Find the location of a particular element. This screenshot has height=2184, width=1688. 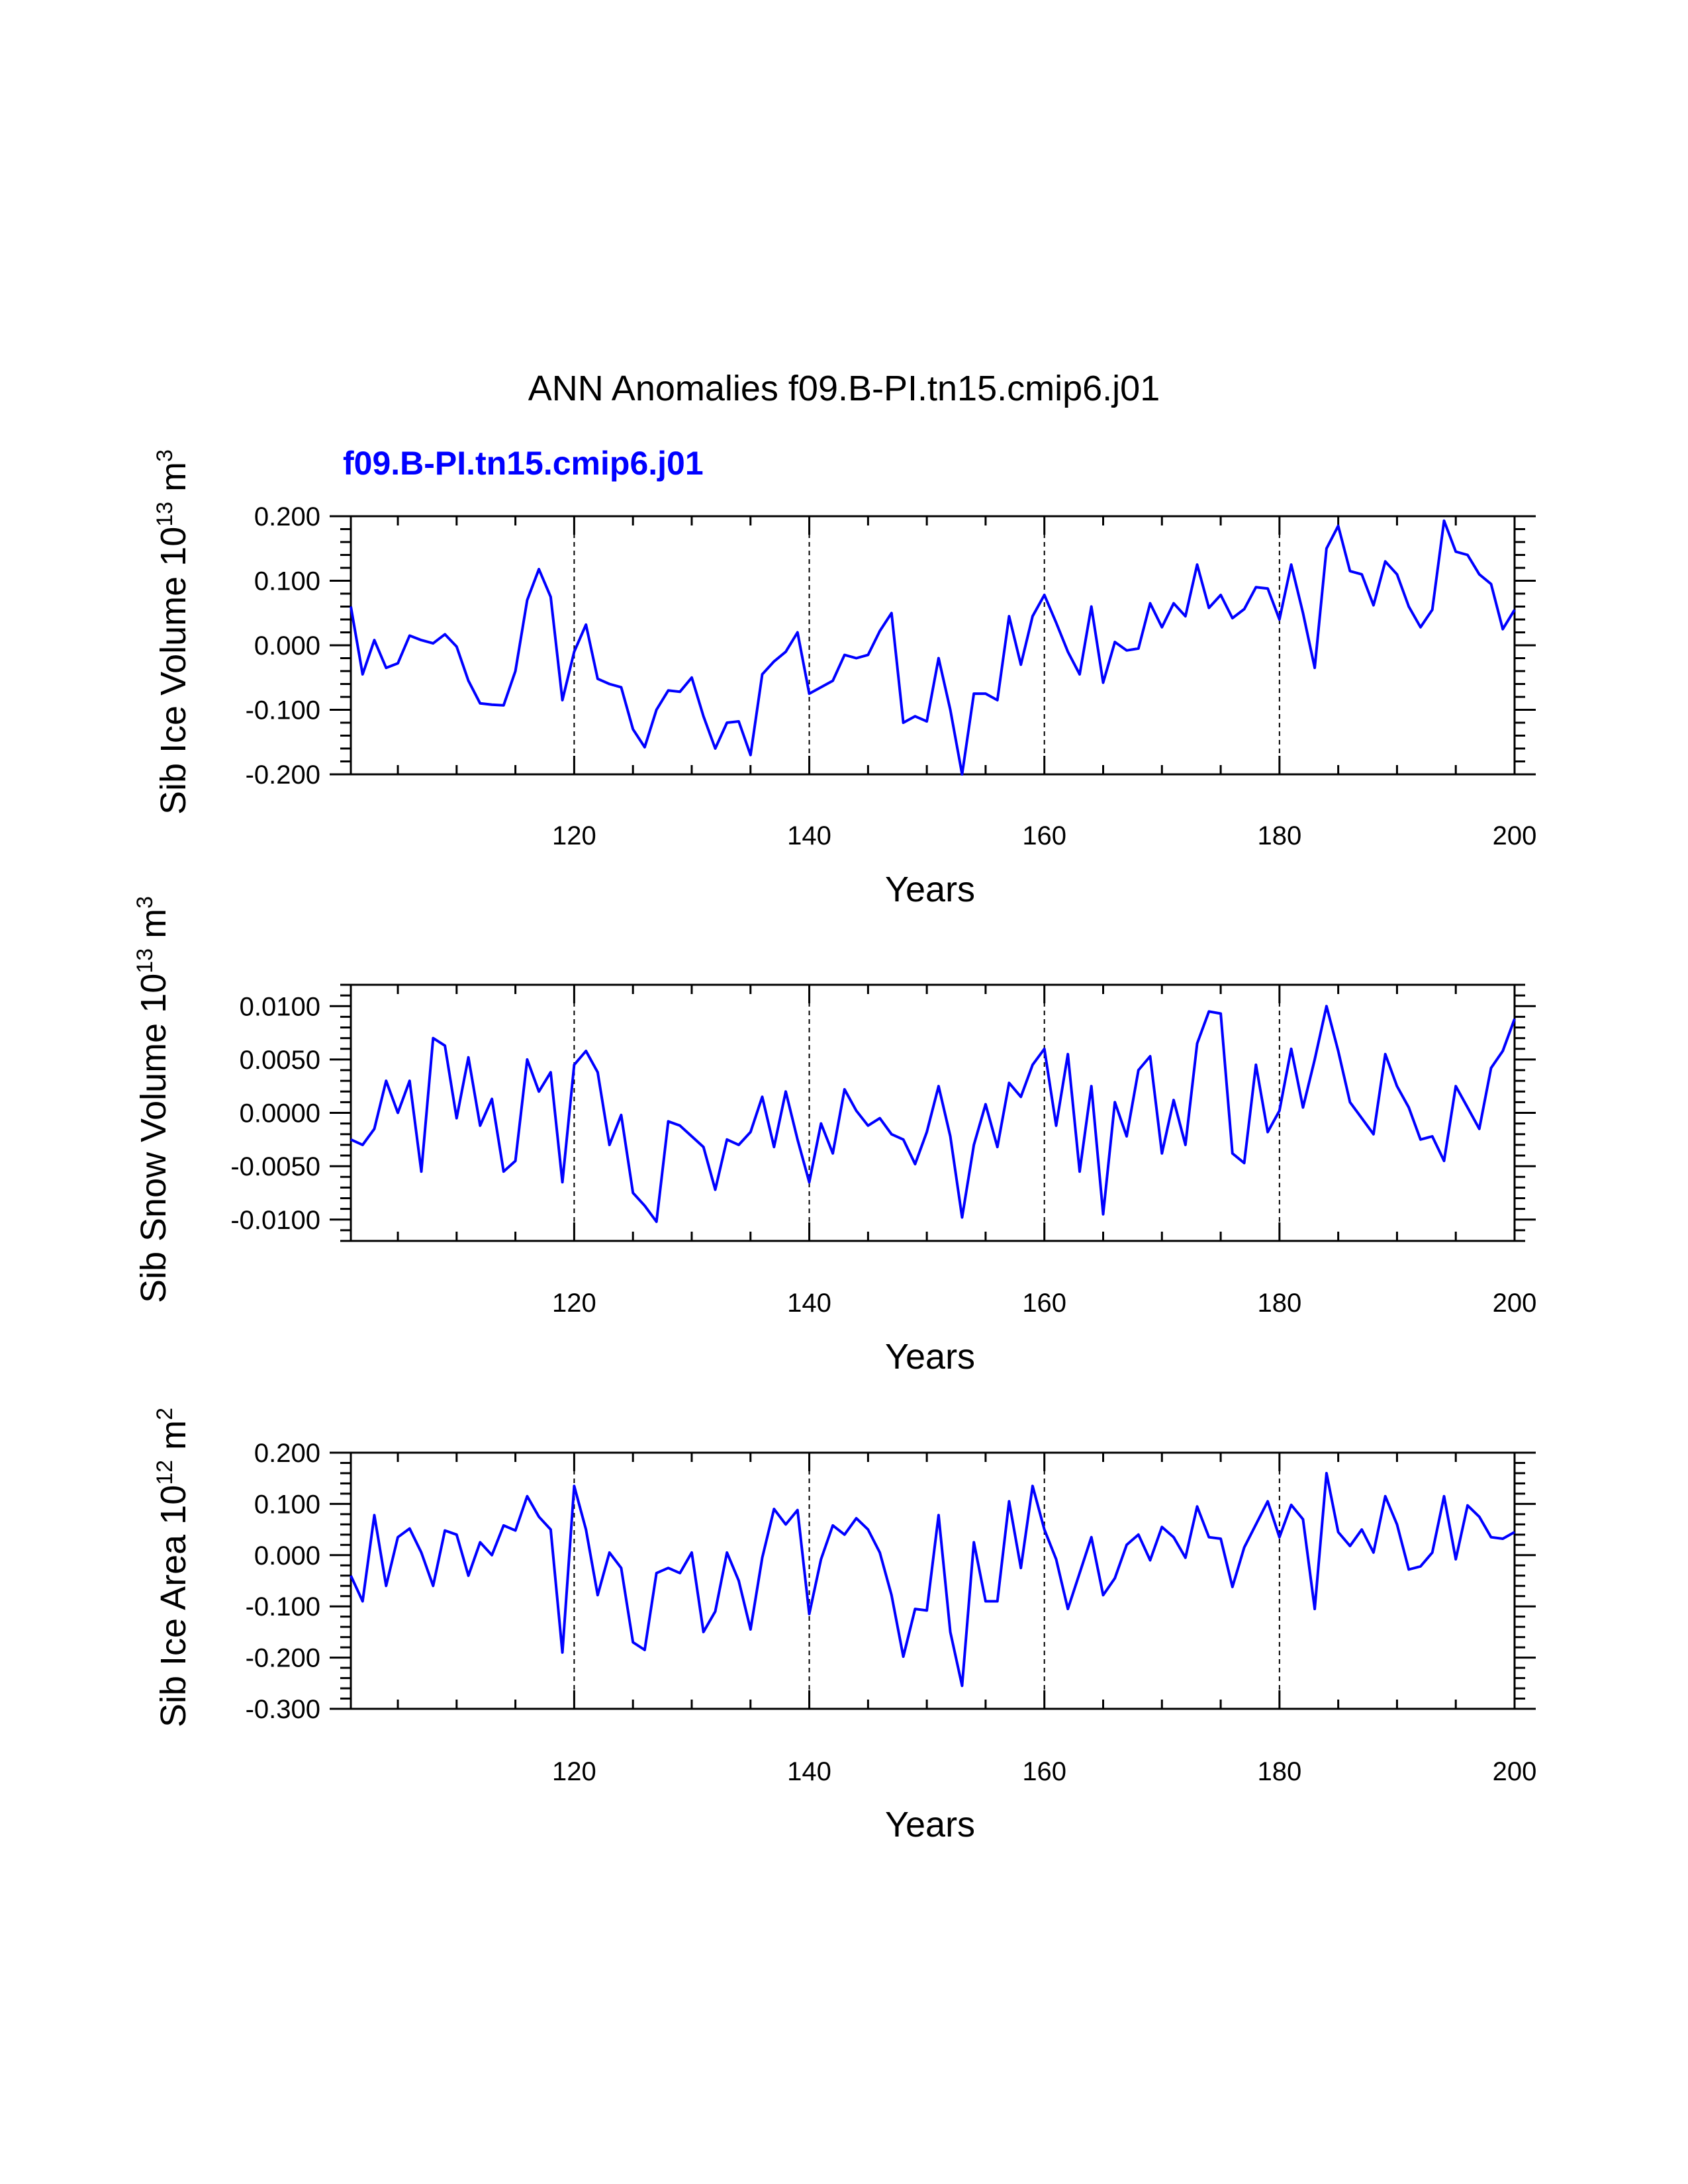

y-axis-label: Sib Snow Volume 1013 m3 is located at coordinates (152, 1099).